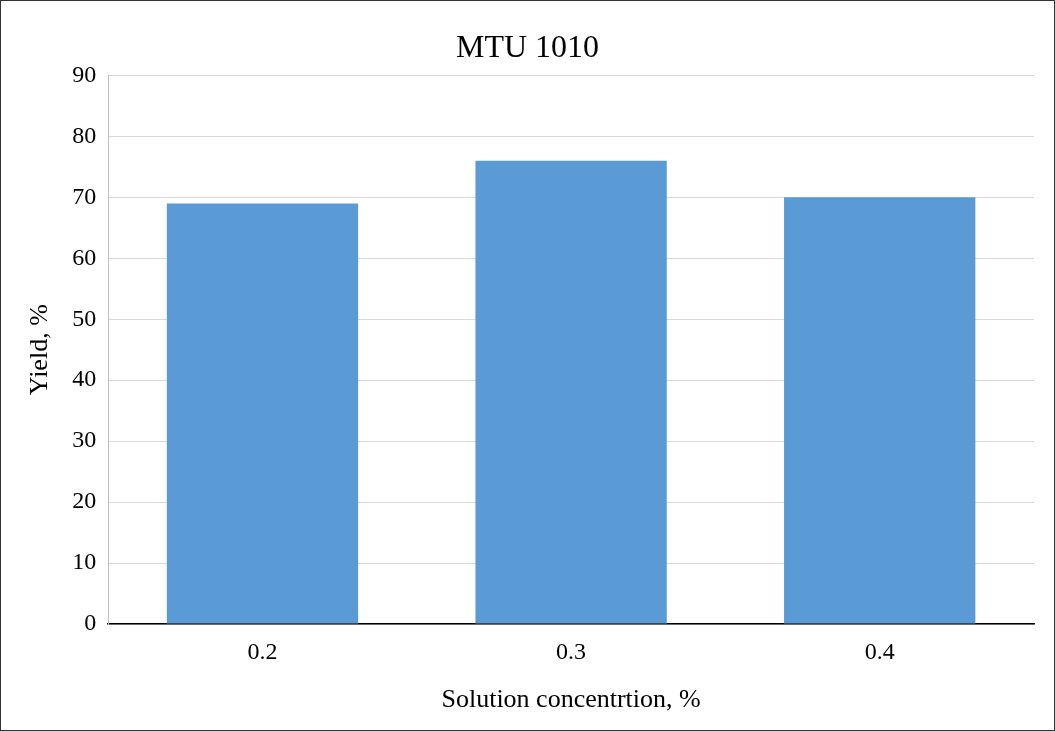 The height and width of the screenshot is (731, 1055). What do you see at coordinates (571, 650) in the screenshot?
I see `x-tick-label: 0.3` at bounding box center [571, 650].